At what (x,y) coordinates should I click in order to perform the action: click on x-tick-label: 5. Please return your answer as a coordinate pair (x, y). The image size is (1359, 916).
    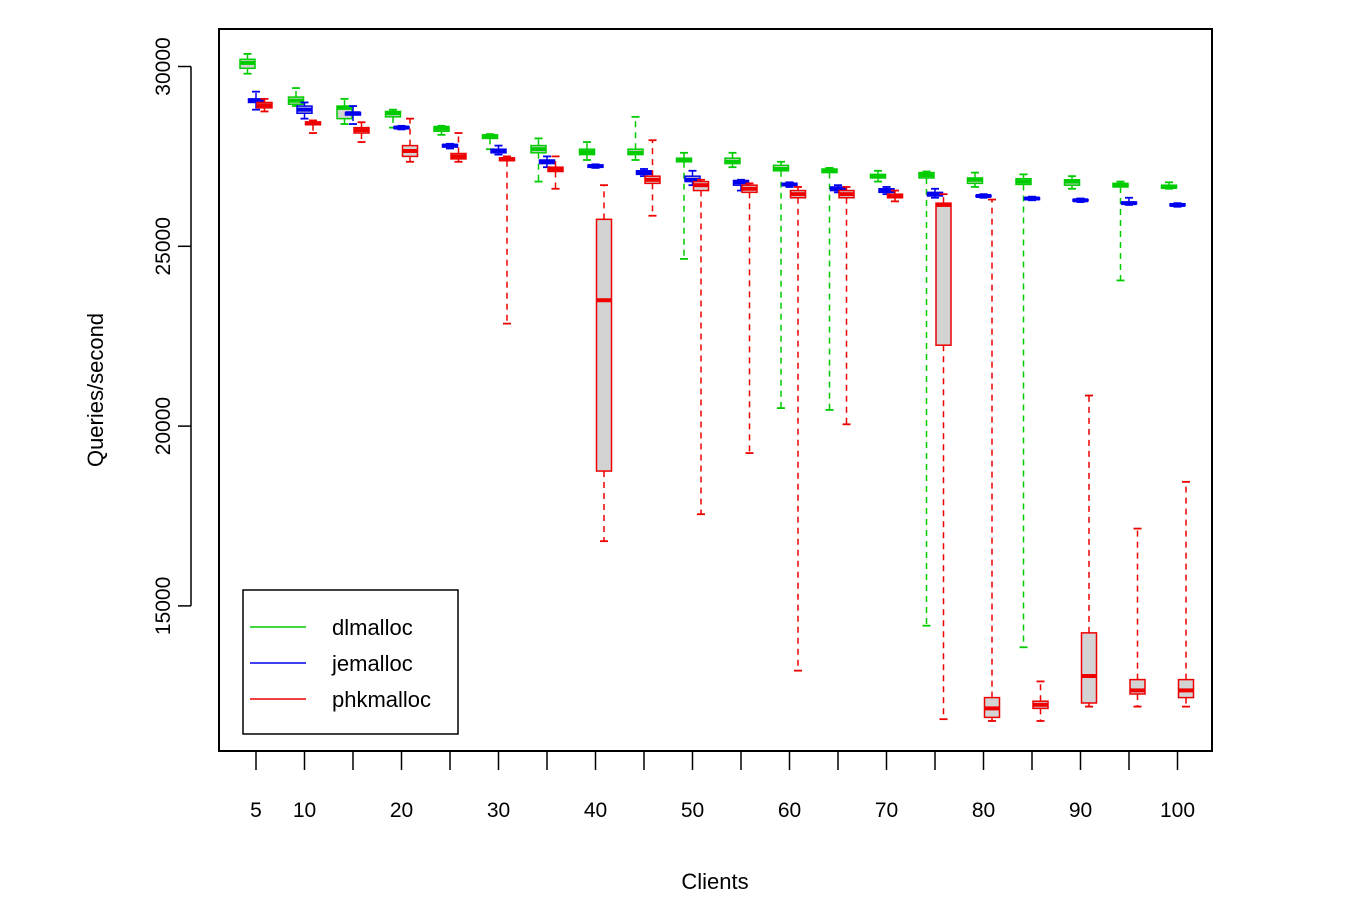
    Looking at the image, I should click on (256, 810).